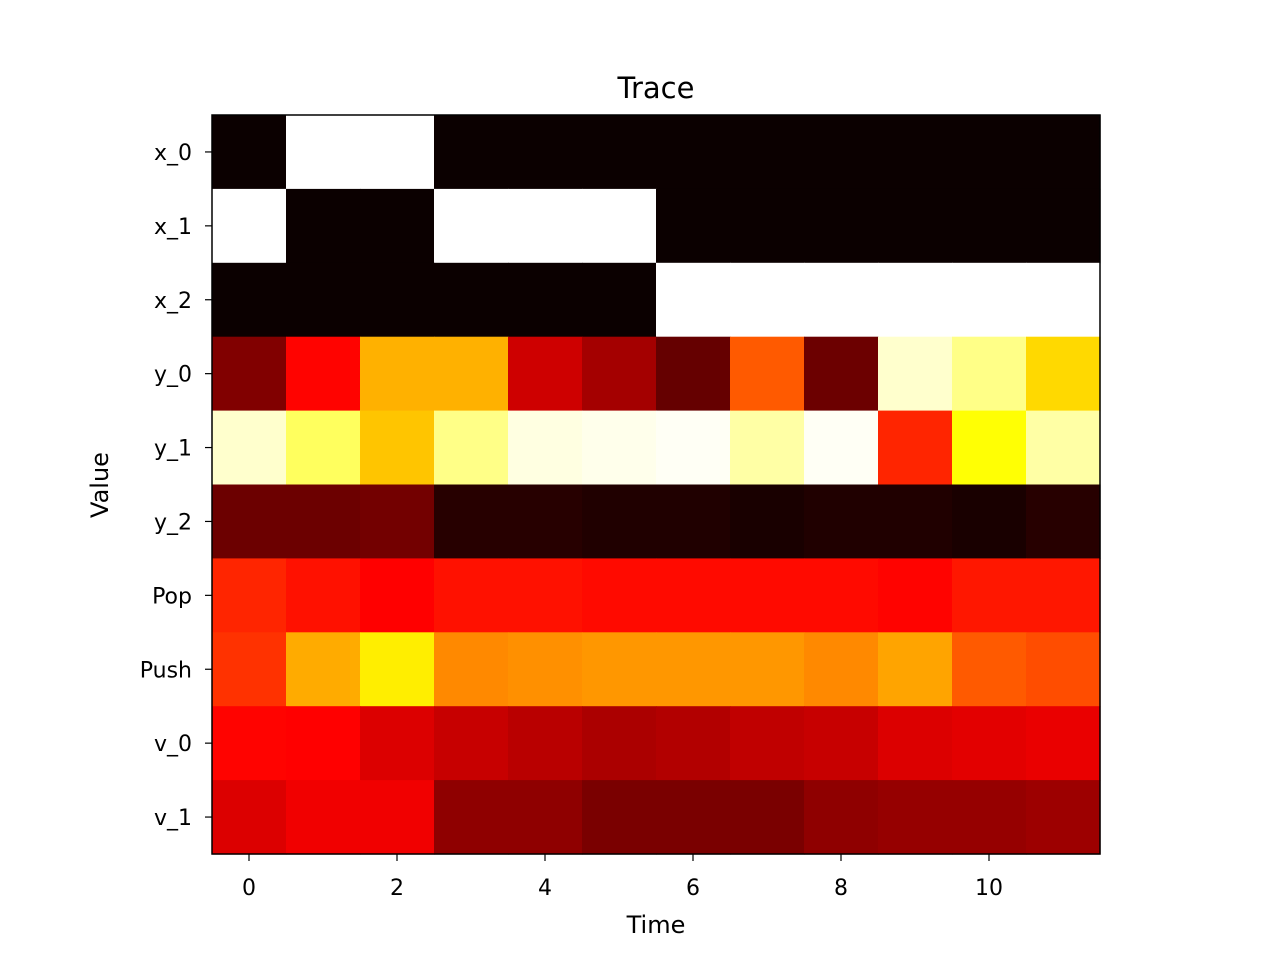 This screenshot has width=1280, height=960. I want to click on y-tick-label: v_0, so click(173, 744).